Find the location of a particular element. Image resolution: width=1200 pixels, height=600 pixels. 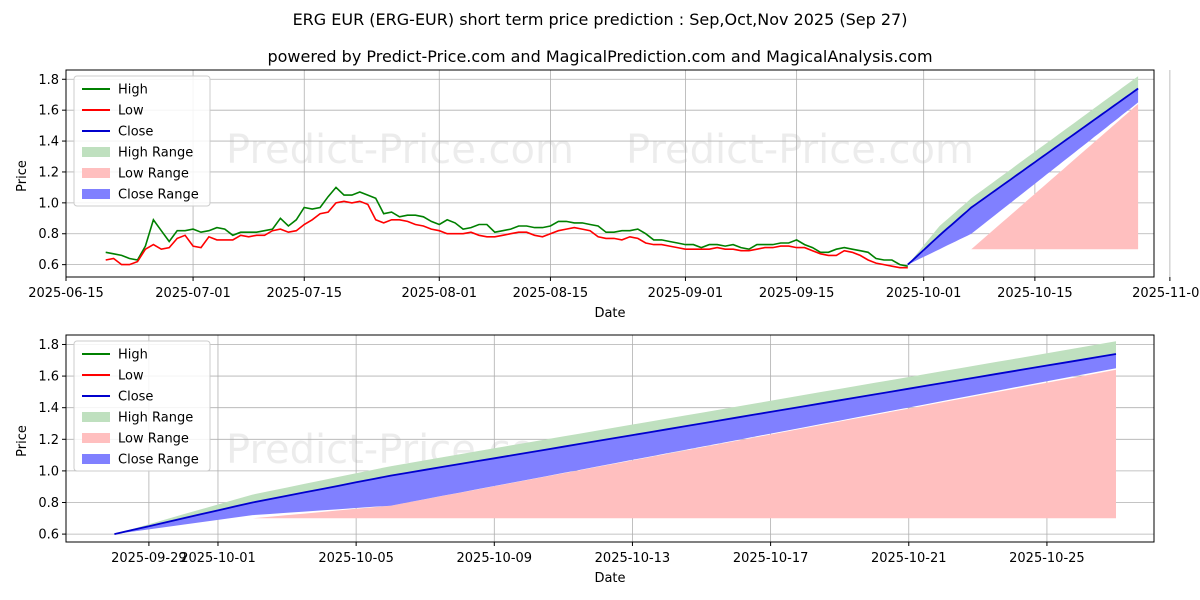

top-xtick-label-8: 2025-10-15 is located at coordinates (1035, 293).